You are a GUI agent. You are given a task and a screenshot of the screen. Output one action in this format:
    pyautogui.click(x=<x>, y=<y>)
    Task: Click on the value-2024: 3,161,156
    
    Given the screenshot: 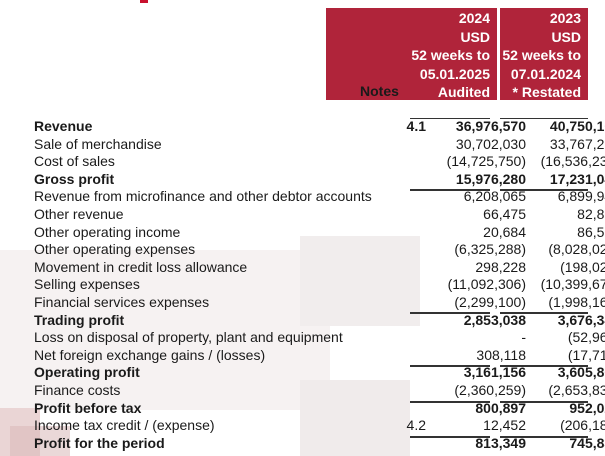 What is the action you would take?
    pyautogui.click(x=494, y=372)
    